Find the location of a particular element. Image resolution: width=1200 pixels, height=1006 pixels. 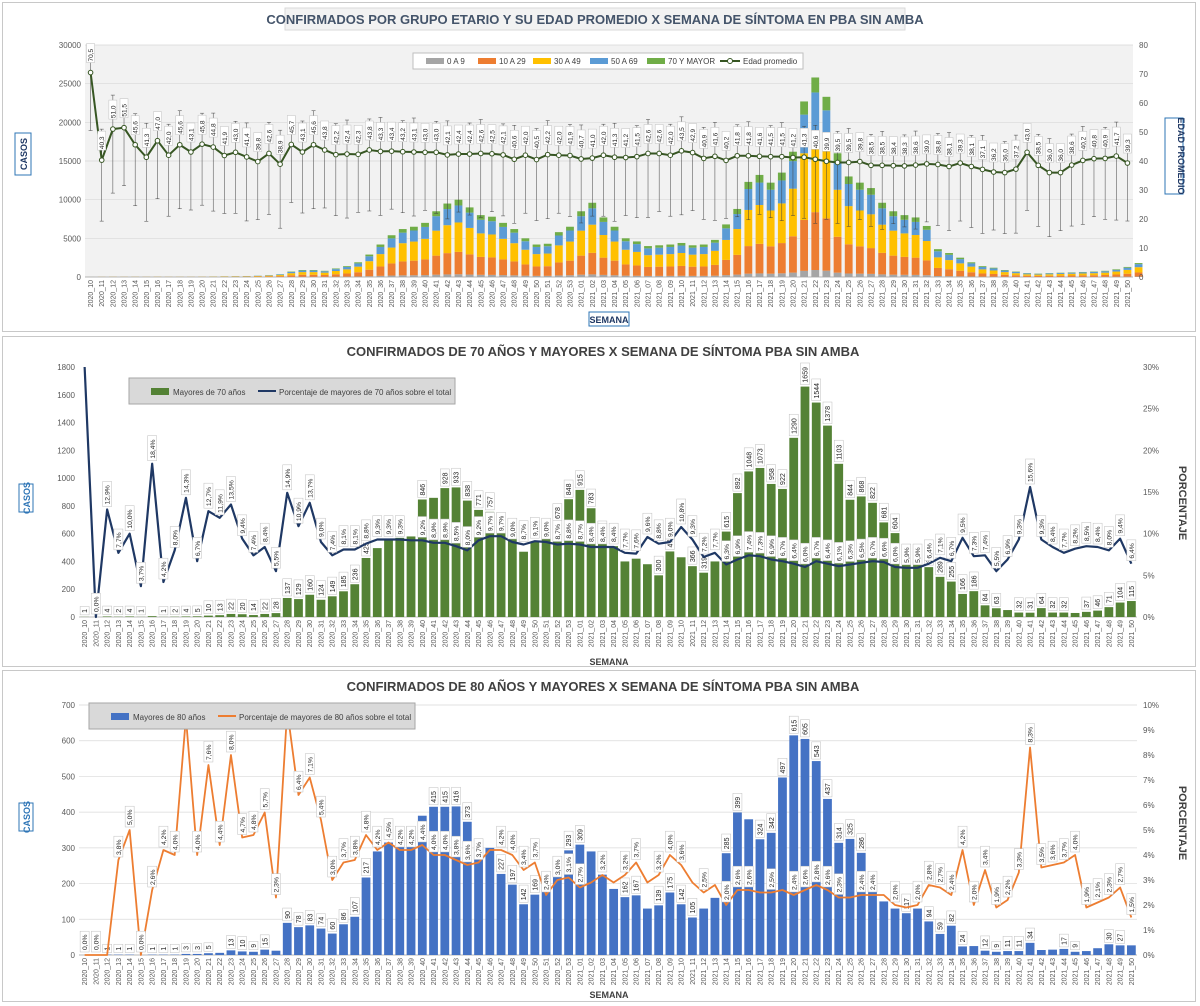

percentage-label: 9,3% is located at coordinates (400, 527).